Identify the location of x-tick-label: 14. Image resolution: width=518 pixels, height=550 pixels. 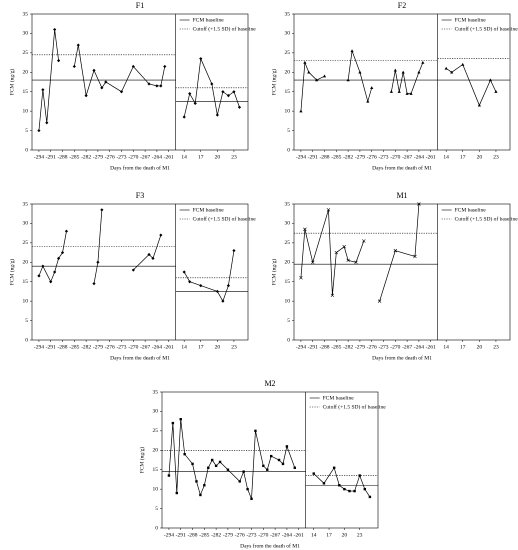
(184, 157).